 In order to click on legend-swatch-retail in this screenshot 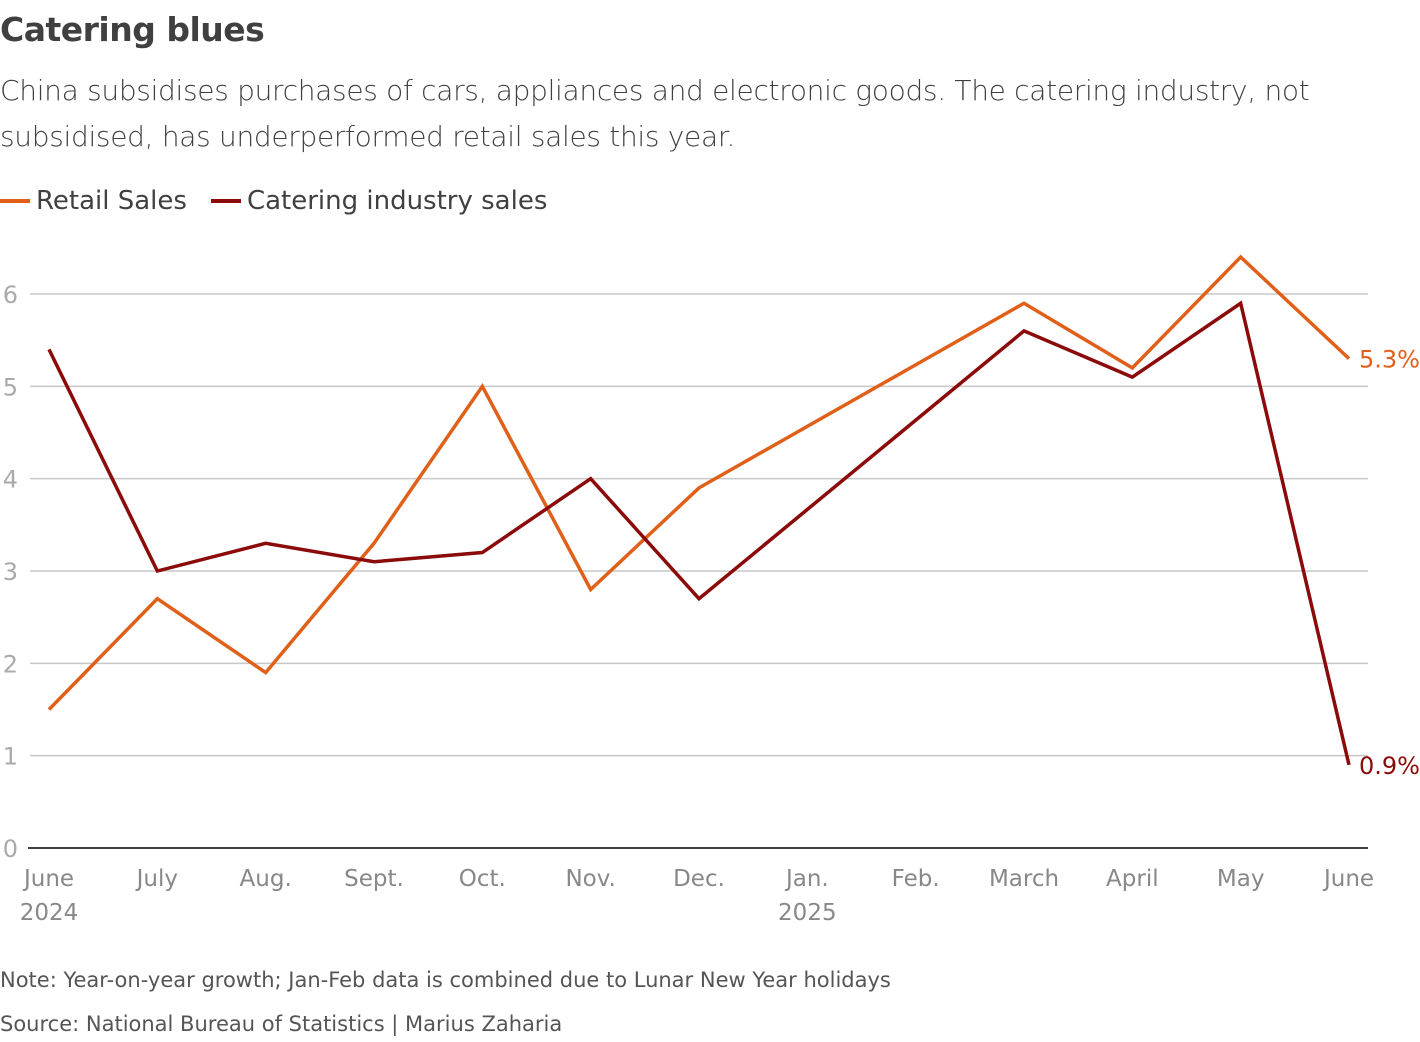, I will do `click(15, 201)`.